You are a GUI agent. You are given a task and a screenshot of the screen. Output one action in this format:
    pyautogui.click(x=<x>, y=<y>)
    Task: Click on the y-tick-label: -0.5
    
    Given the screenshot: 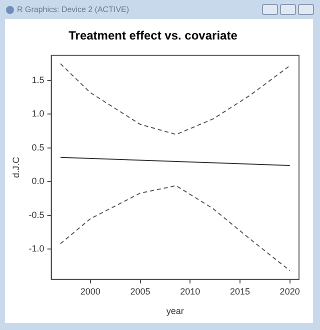 What is the action you would take?
    pyautogui.click(x=36, y=215)
    